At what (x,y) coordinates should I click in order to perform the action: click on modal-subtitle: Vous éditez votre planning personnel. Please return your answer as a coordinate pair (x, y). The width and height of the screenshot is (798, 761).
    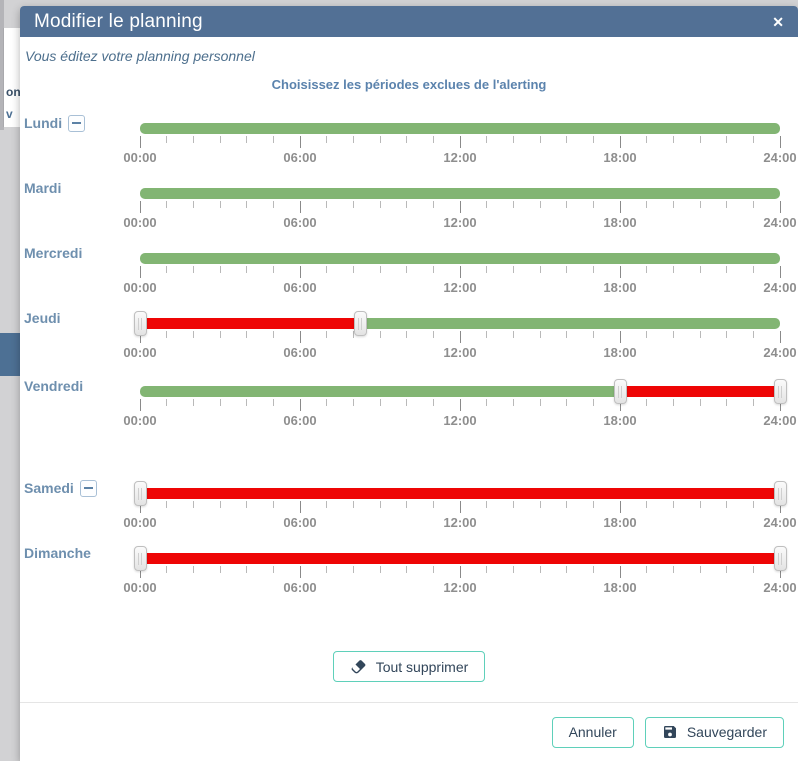
    Looking at the image, I should click on (140, 56).